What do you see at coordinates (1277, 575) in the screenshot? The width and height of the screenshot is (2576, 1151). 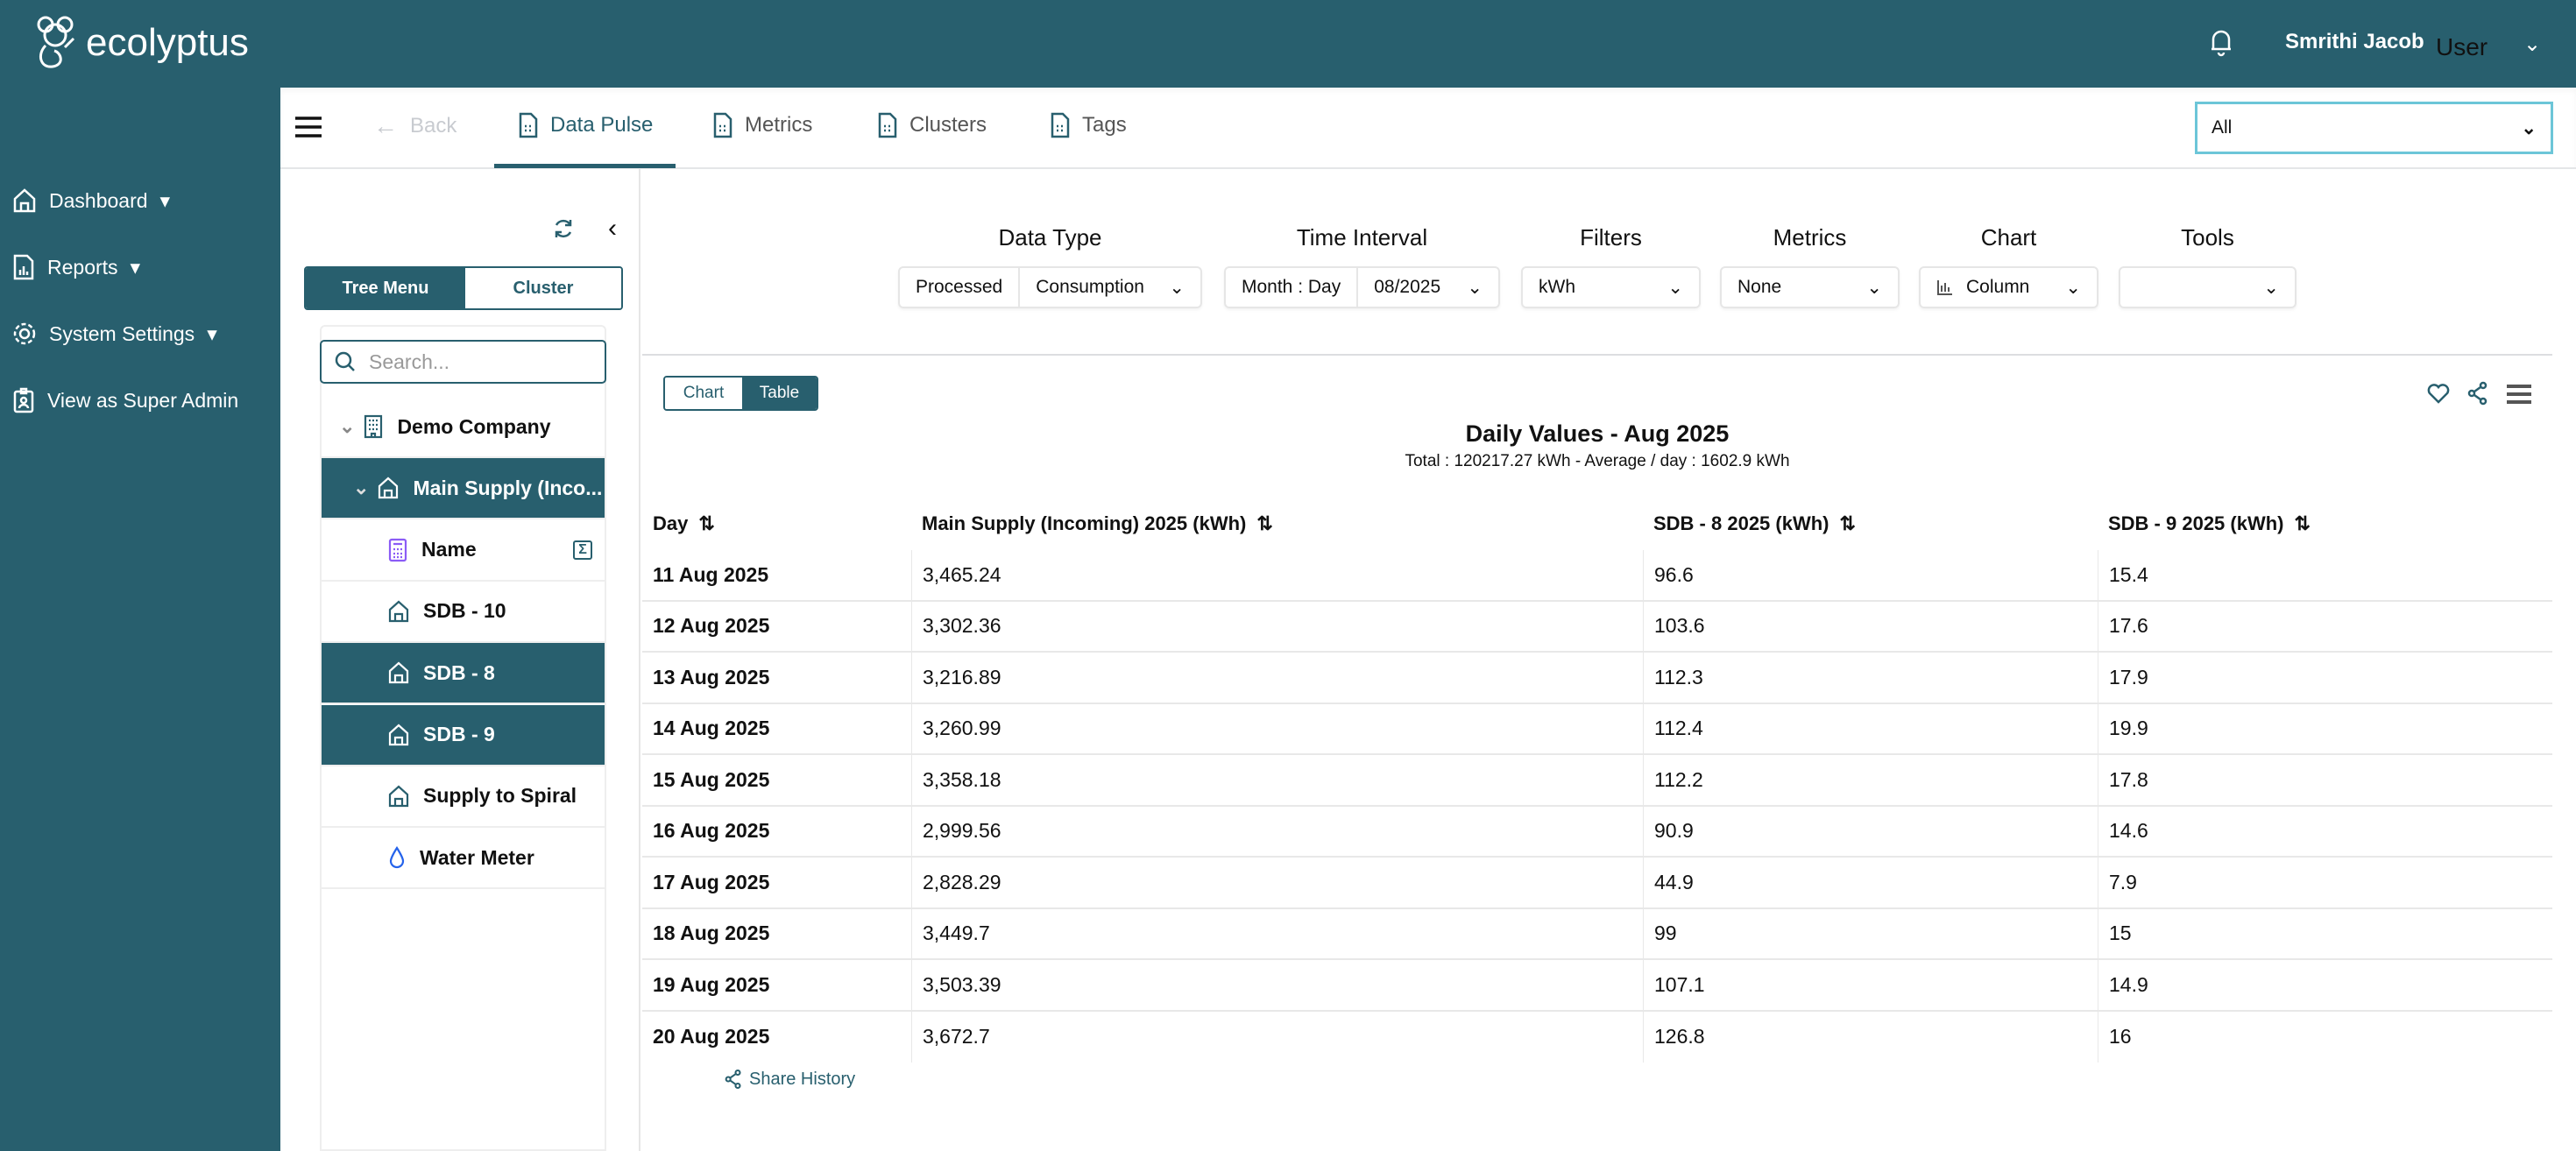 I see `table-cell: 3,465.24` at bounding box center [1277, 575].